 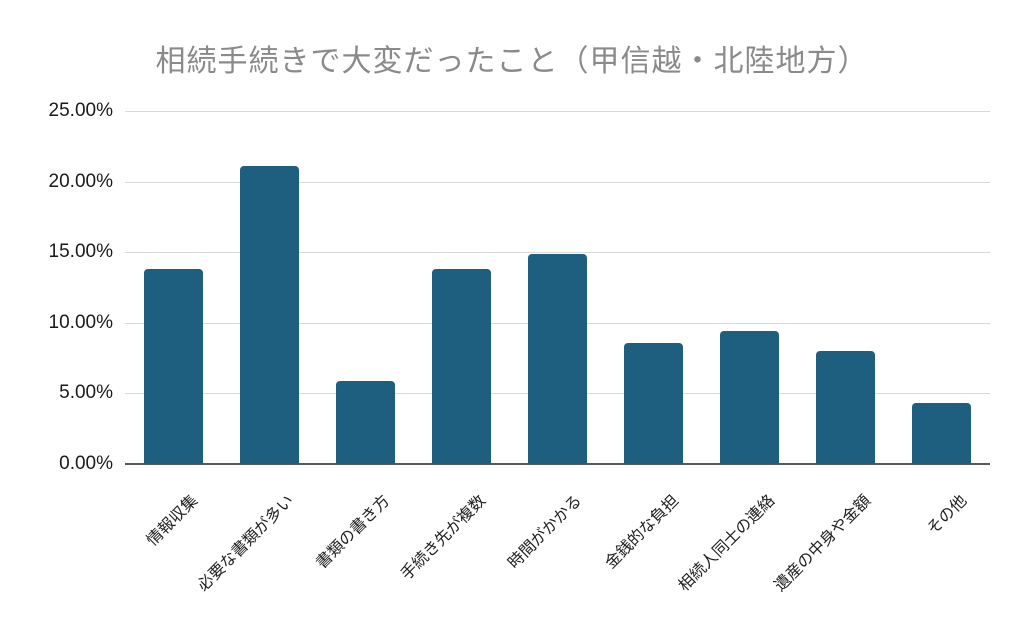 I want to click on bar-その他, so click(x=942, y=433).